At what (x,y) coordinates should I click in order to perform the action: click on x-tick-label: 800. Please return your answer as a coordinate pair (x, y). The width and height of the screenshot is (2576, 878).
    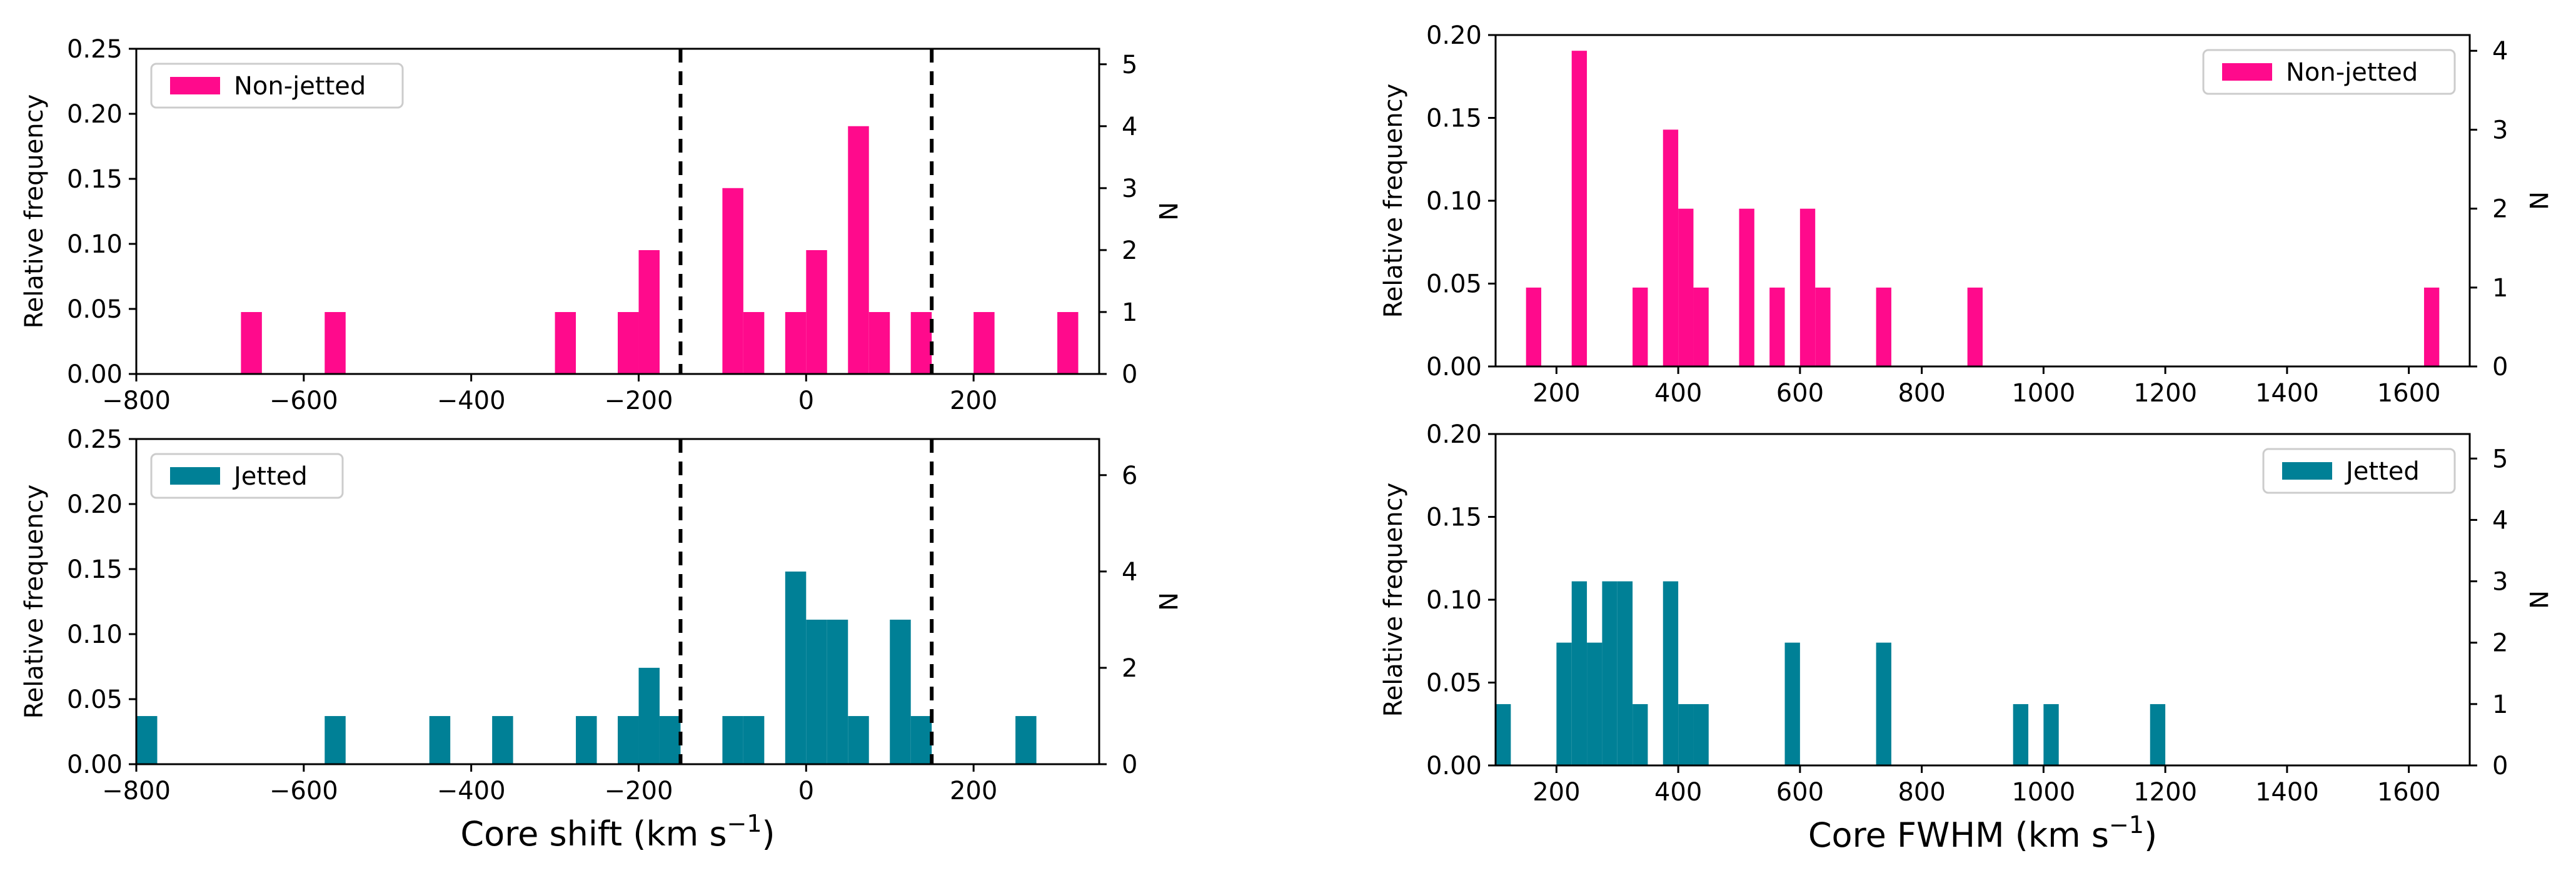
    Looking at the image, I should click on (1921, 792).